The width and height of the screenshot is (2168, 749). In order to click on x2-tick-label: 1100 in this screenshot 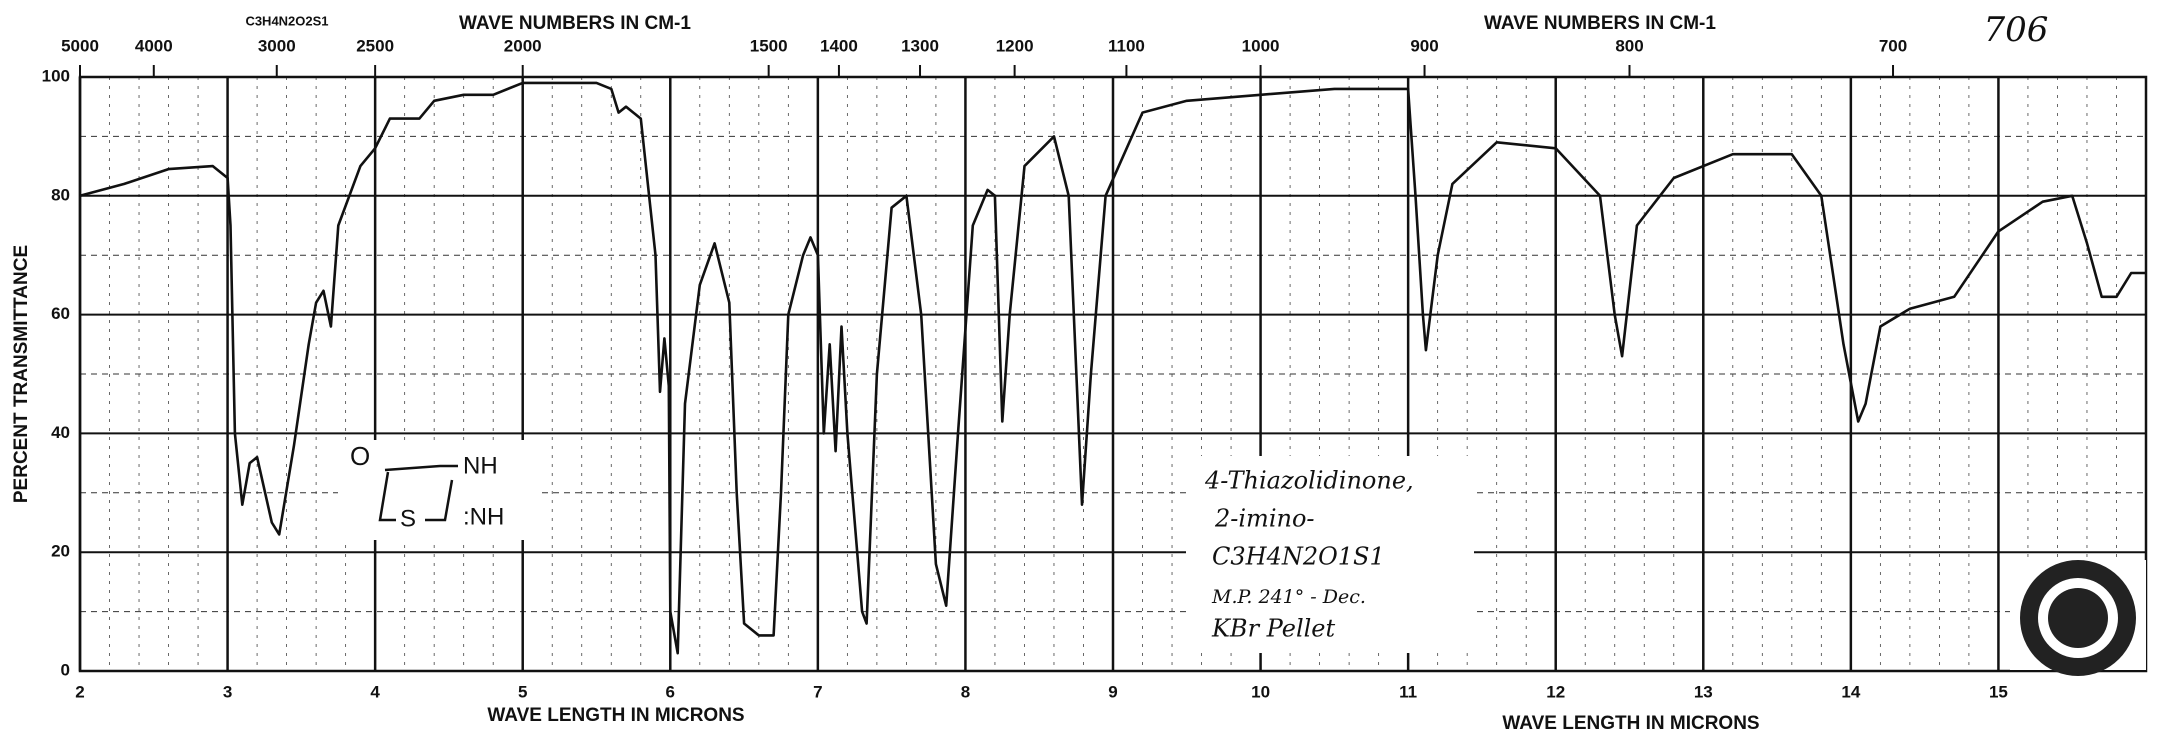, I will do `click(1126, 45)`.